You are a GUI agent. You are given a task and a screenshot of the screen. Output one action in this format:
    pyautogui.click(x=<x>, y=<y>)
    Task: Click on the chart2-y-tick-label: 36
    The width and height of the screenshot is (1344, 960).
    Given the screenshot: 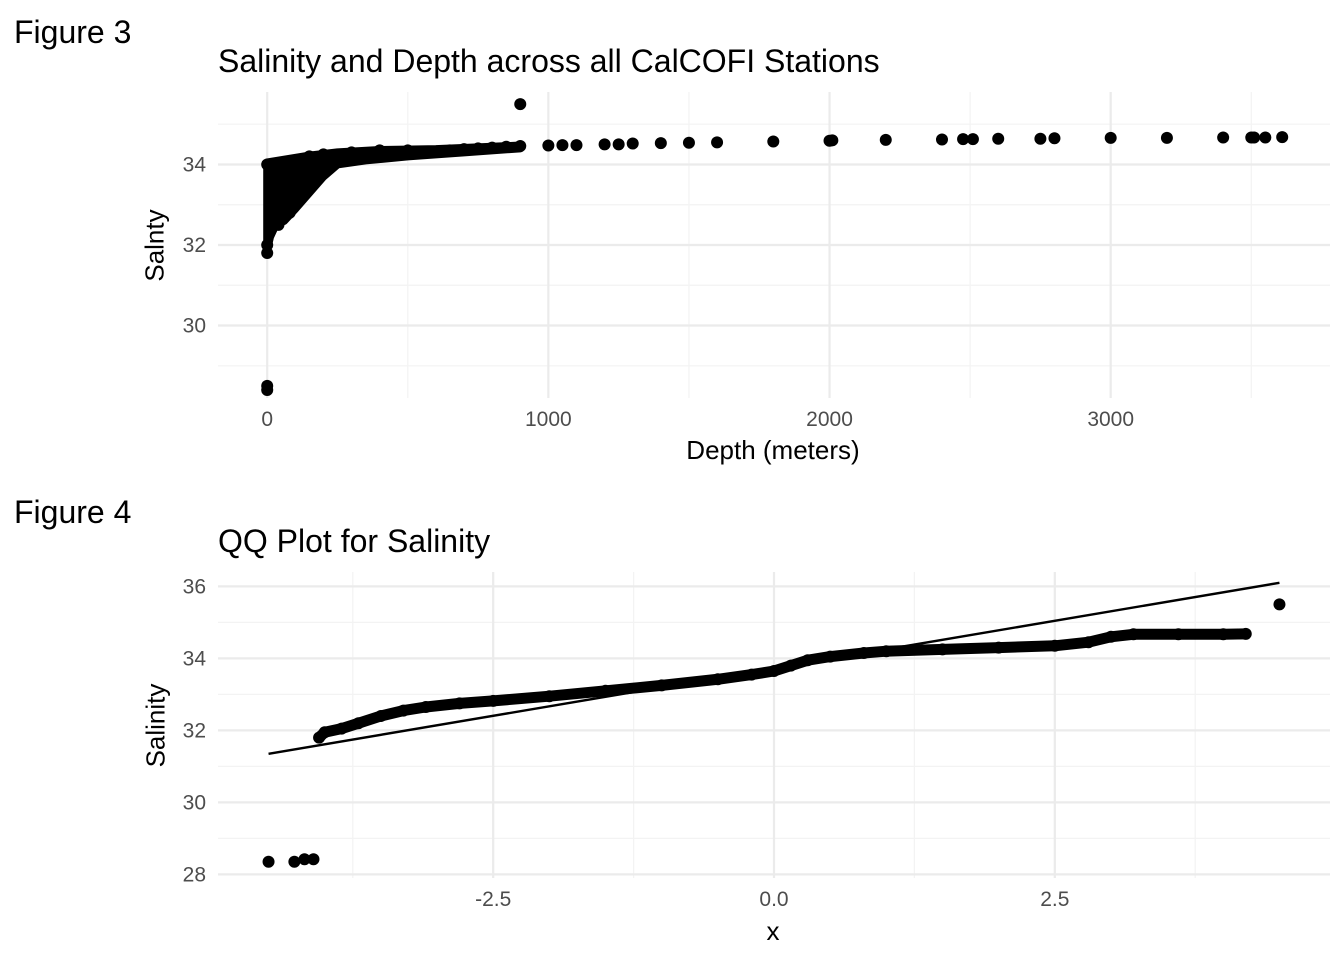 What is the action you would take?
    pyautogui.click(x=194, y=586)
    